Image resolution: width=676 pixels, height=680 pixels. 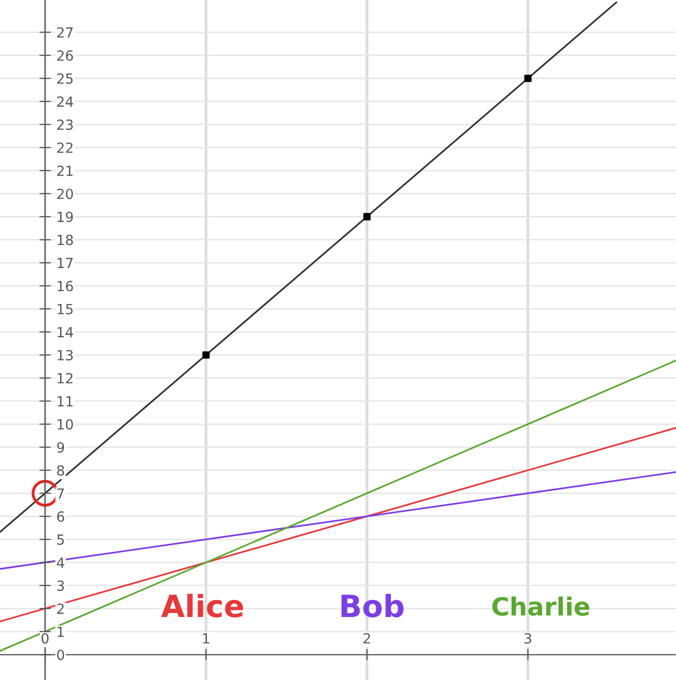 I want to click on y-tick-label: 8, so click(x=60, y=470).